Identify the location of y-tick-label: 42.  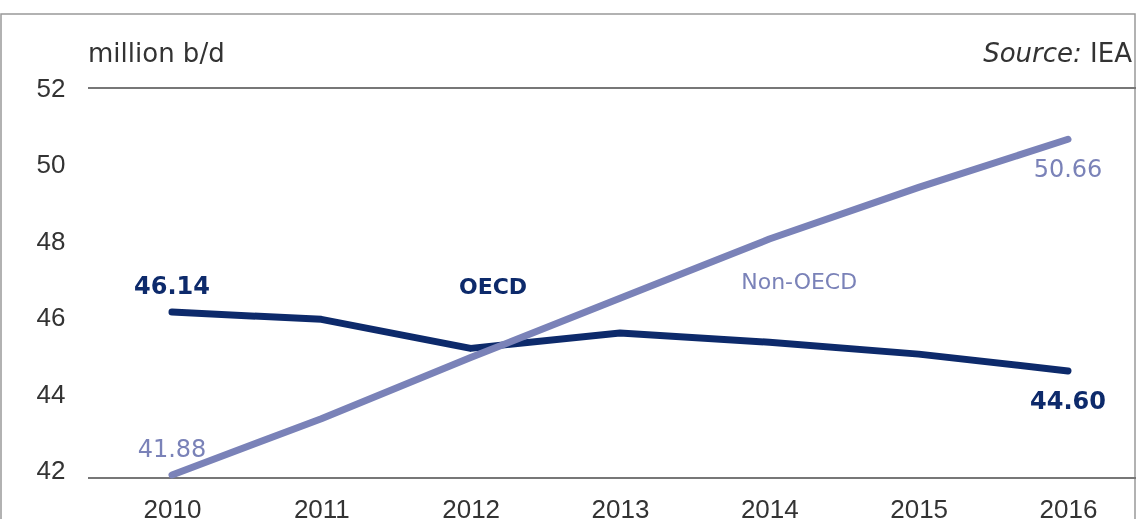
(51, 470).